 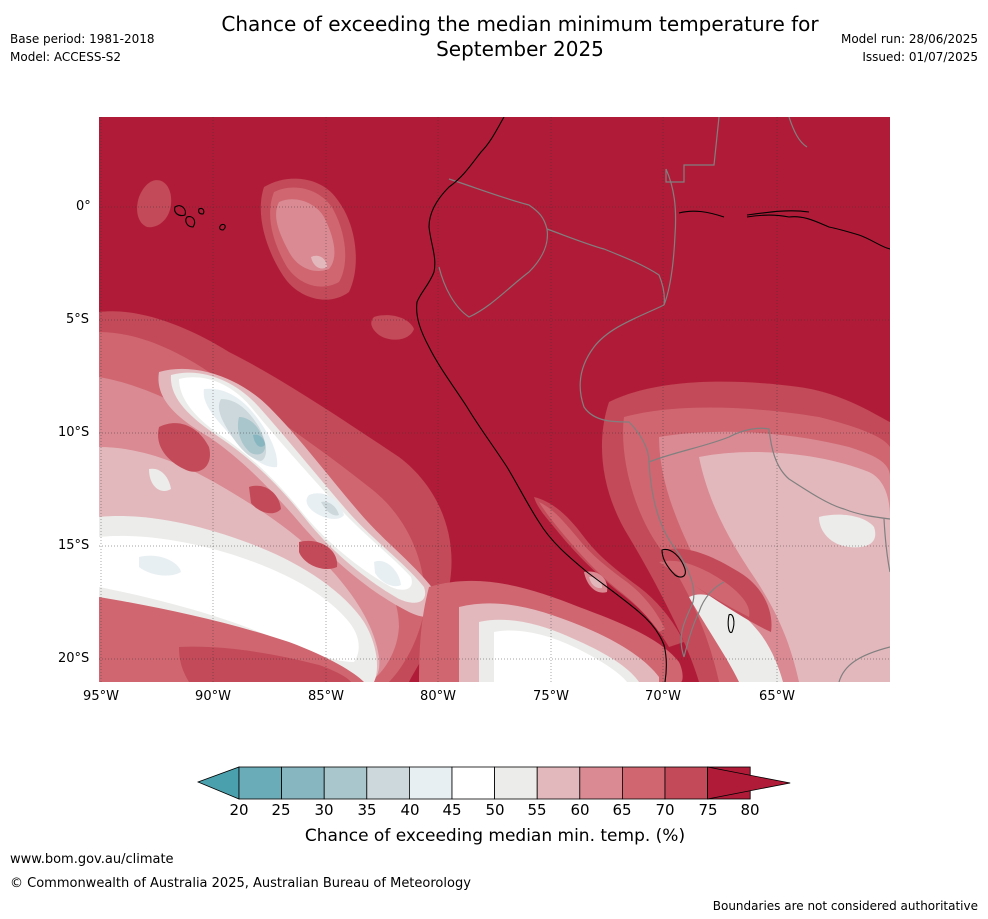 I want to click on footer-website: www.bom.gov.au/climate, so click(x=92, y=859).